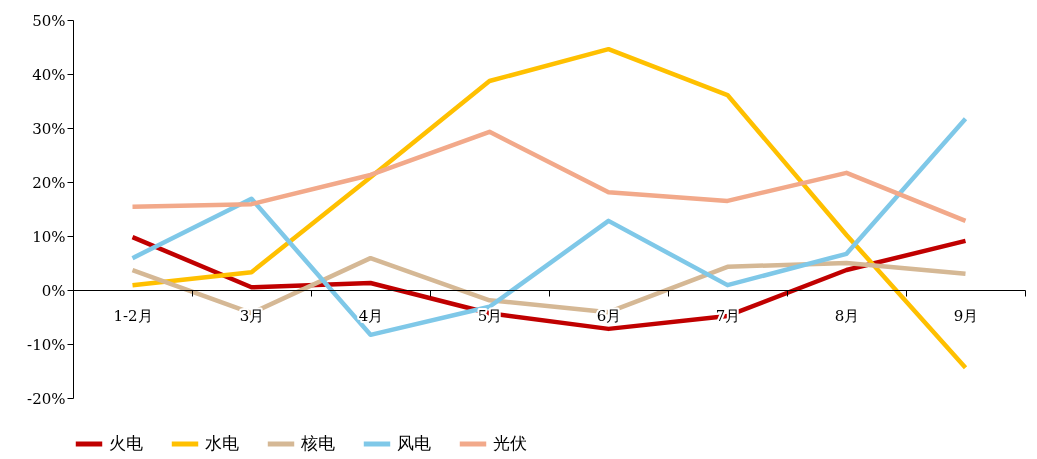 The width and height of the screenshot is (1037, 459). Describe the element at coordinates (609, 315) in the screenshot. I see `x-tick-label: 6月` at that location.